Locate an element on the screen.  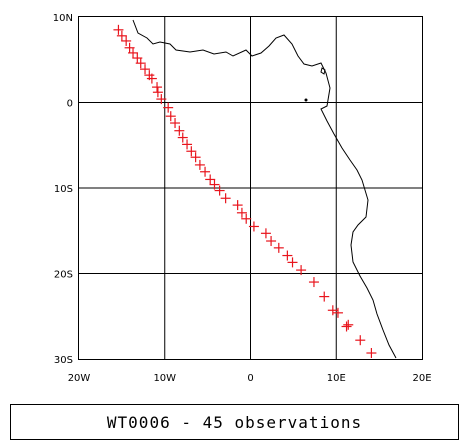
y-tick-label: 20S is located at coordinates (63, 275).